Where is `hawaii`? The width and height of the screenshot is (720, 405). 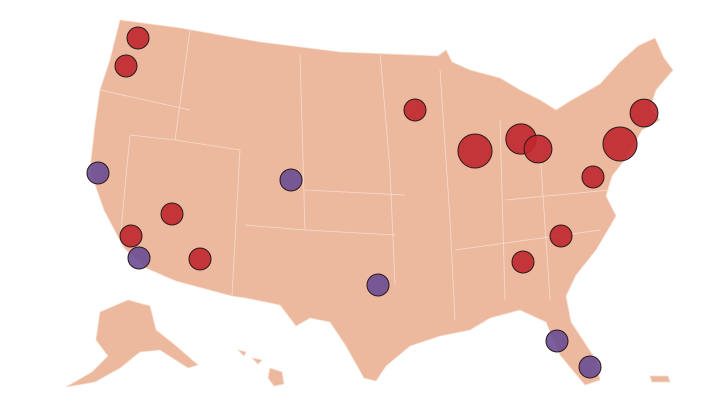
hawaii is located at coordinates (260, 368).